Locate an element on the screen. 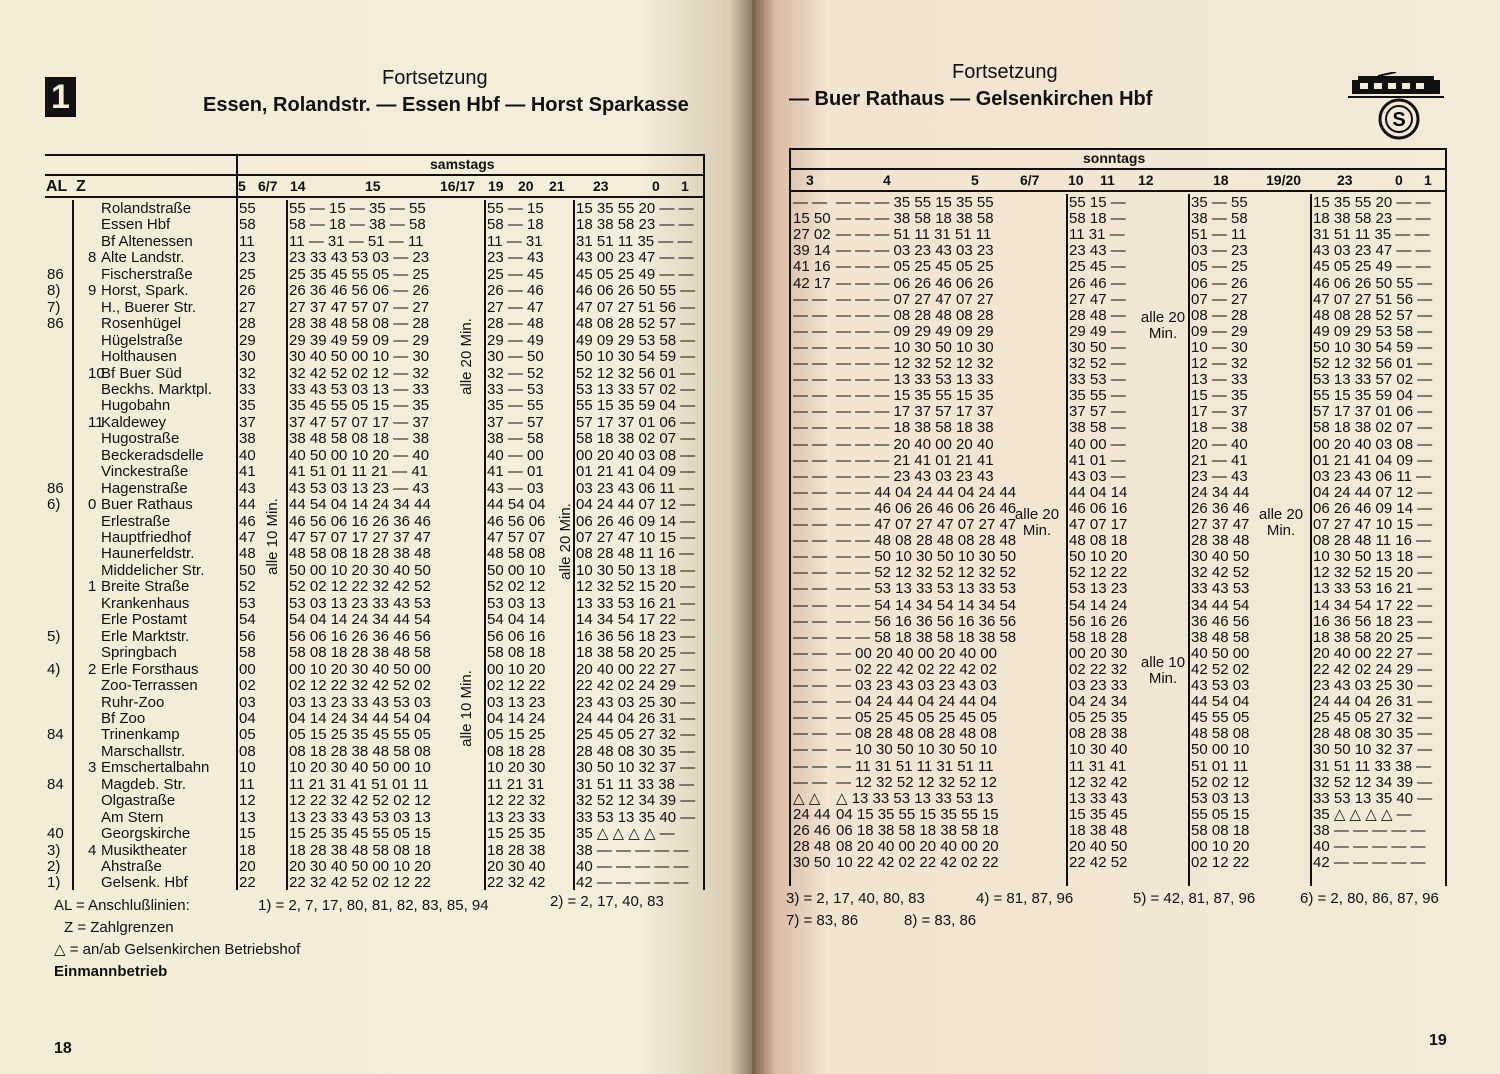  stop-name: Hagenstraße is located at coordinates (144, 488).